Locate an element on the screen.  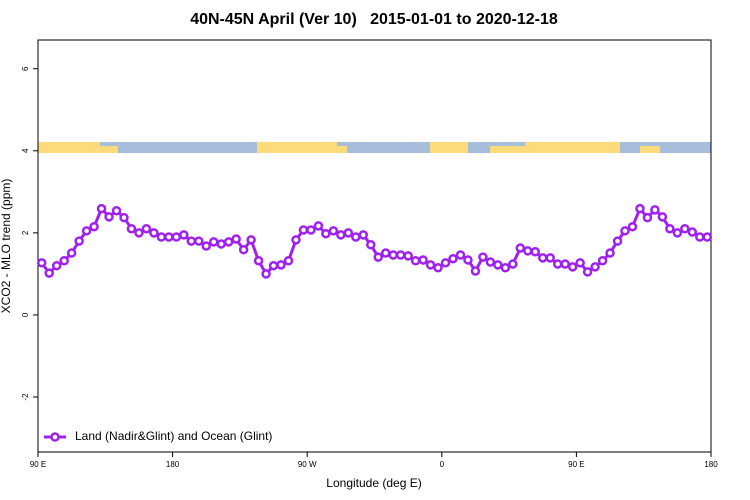
y-tick-label: 0 is located at coordinates (25, 314).